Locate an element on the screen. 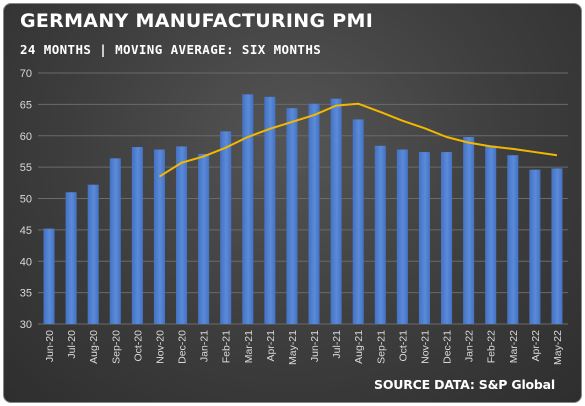 The image size is (585, 406). x-tick-label: Feb-22 is located at coordinates (492, 346).